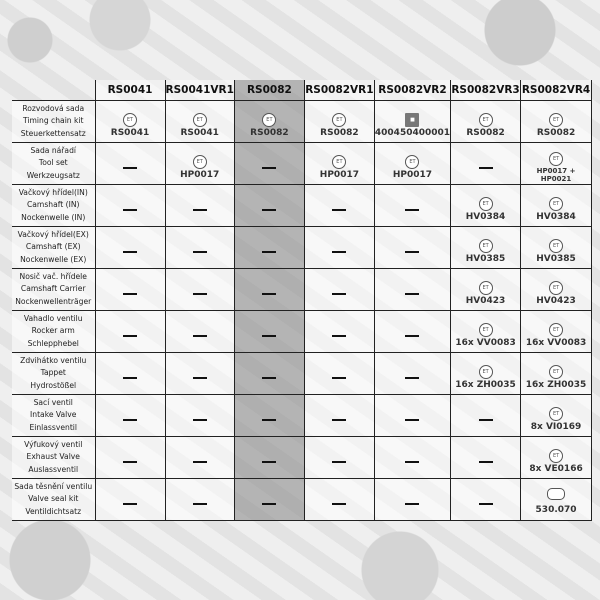 The width and height of the screenshot is (600, 600). Describe the element at coordinates (556, 331) in the screenshot. I see `part-cell: ET 16x VV0083` at that location.